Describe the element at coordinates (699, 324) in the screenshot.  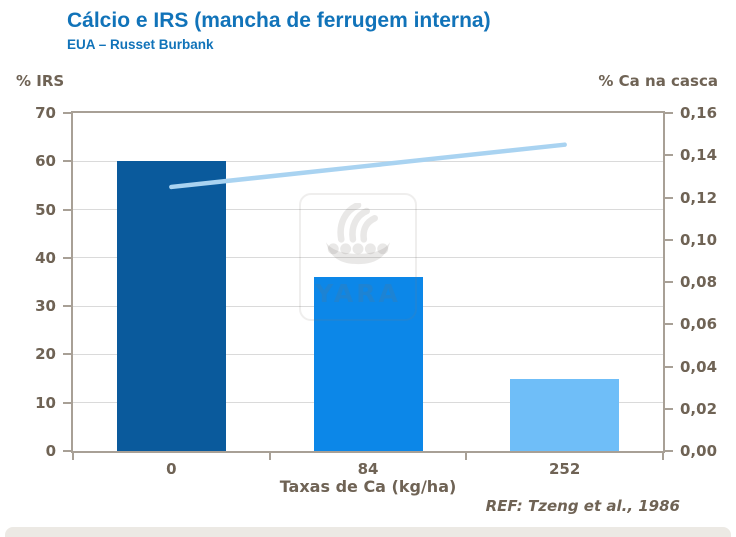
I see `right-axis-tick-label: 0,06` at that location.